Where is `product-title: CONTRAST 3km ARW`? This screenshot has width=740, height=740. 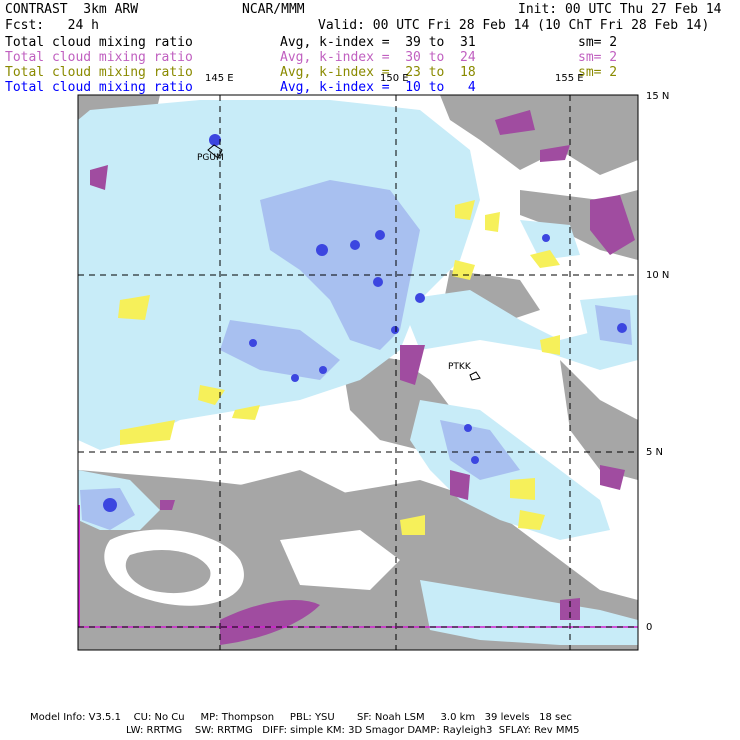
product-title: CONTRAST 3km ARW is located at coordinates (72, 9).